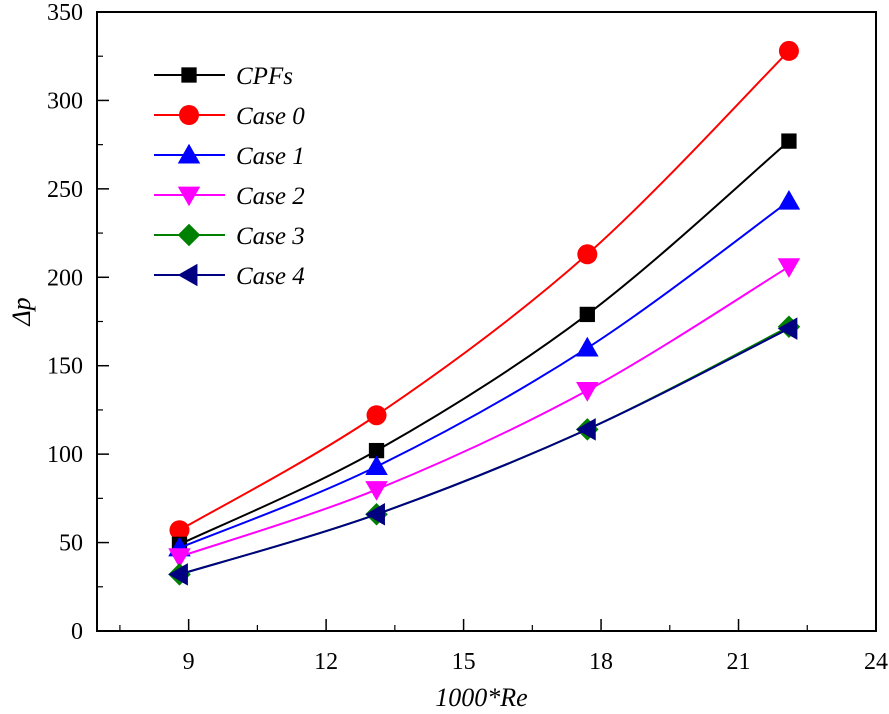  I want to click on x-tick-label: 24, so click(876, 662).